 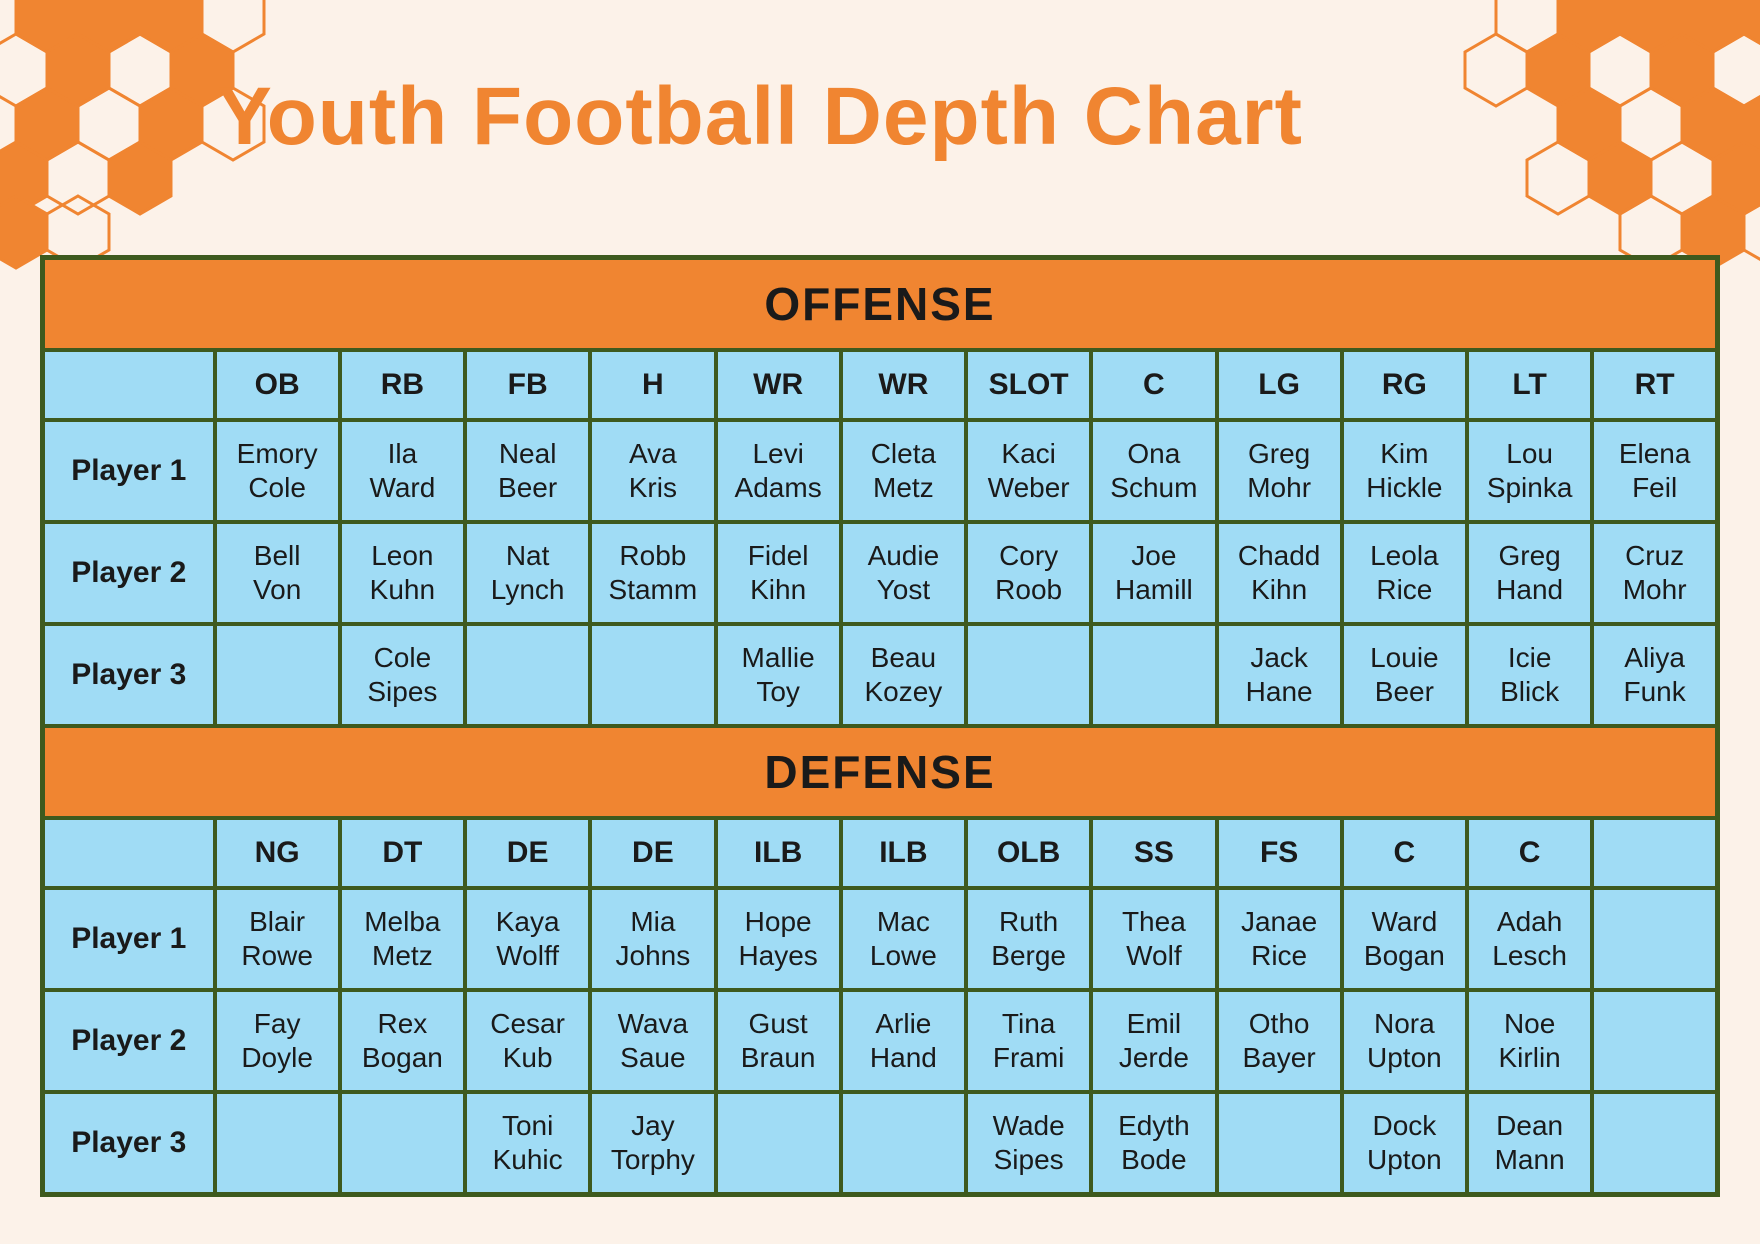 I want to click on offense-player-cell: Ona Schum, so click(x=1154, y=471).